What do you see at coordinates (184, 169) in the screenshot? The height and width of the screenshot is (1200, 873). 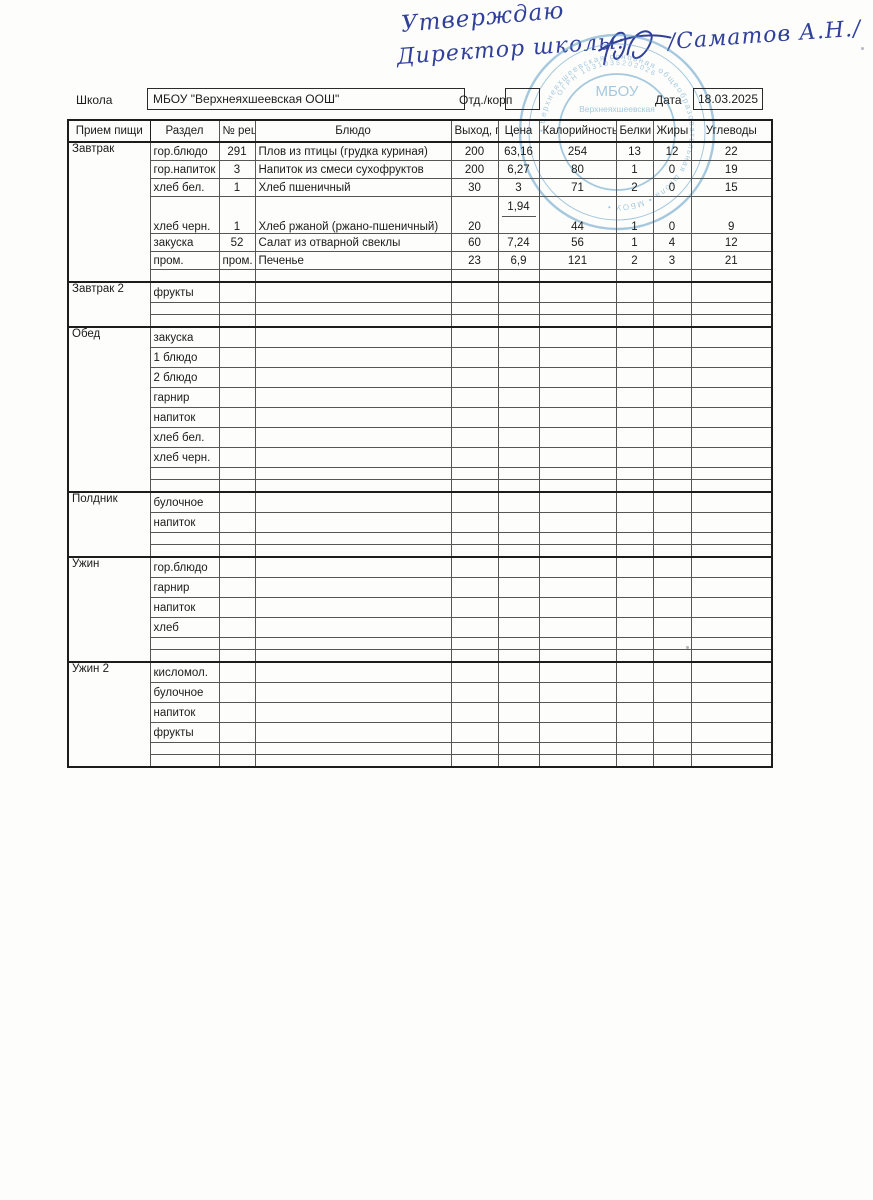 I see `cell-razdel: гор.напиток` at bounding box center [184, 169].